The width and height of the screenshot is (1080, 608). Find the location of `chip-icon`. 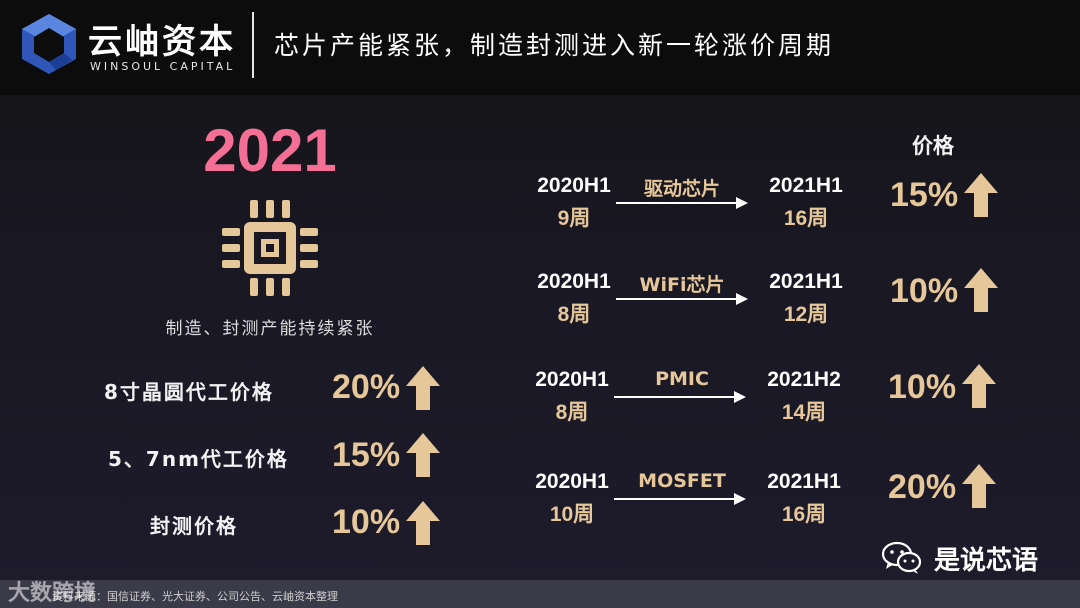

chip-icon is located at coordinates (270, 248).